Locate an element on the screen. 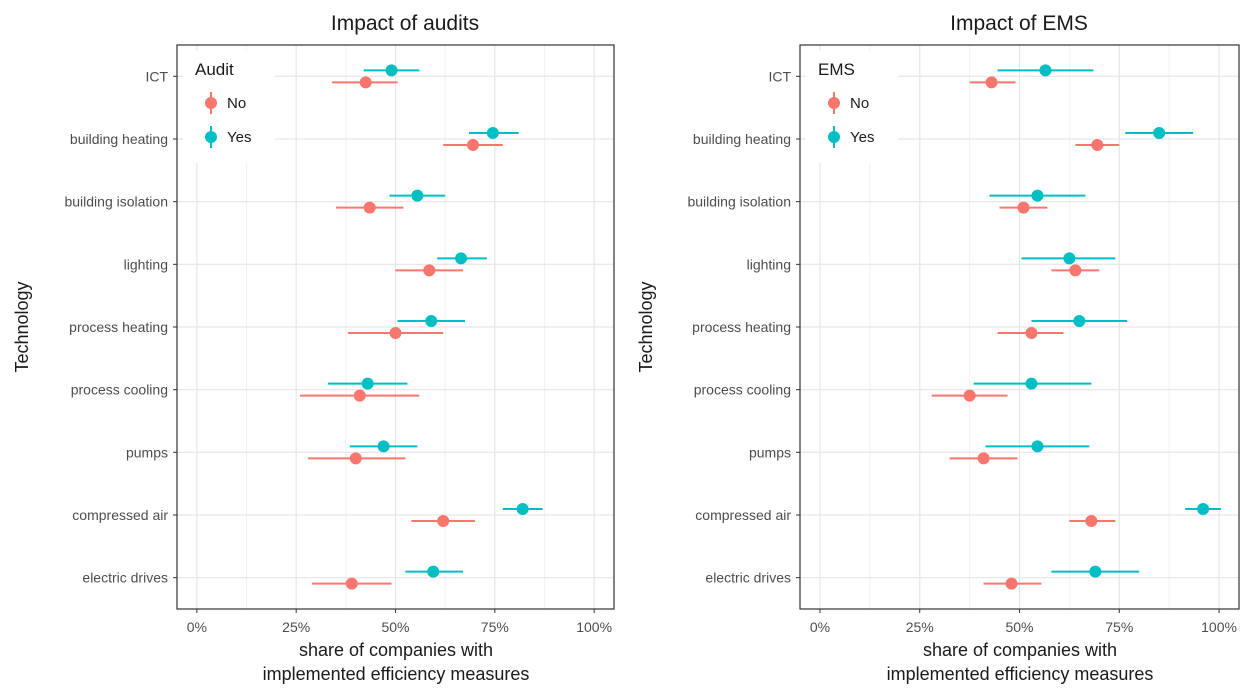 The width and height of the screenshot is (1250, 688). legend-title: EMS is located at coordinates (836, 69).